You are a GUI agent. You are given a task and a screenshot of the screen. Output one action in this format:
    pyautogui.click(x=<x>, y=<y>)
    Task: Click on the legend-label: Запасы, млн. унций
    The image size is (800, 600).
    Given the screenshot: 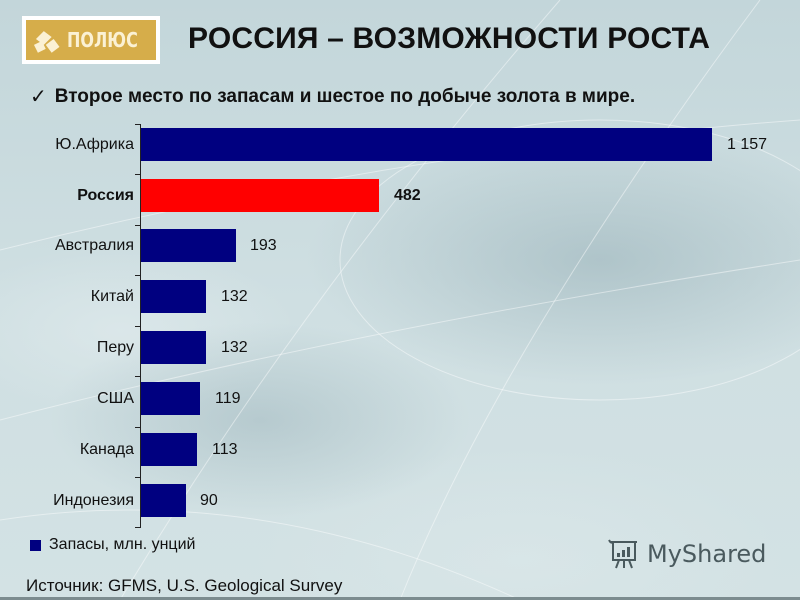 What is the action you would take?
    pyautogui.click(x=122, y=544)
    